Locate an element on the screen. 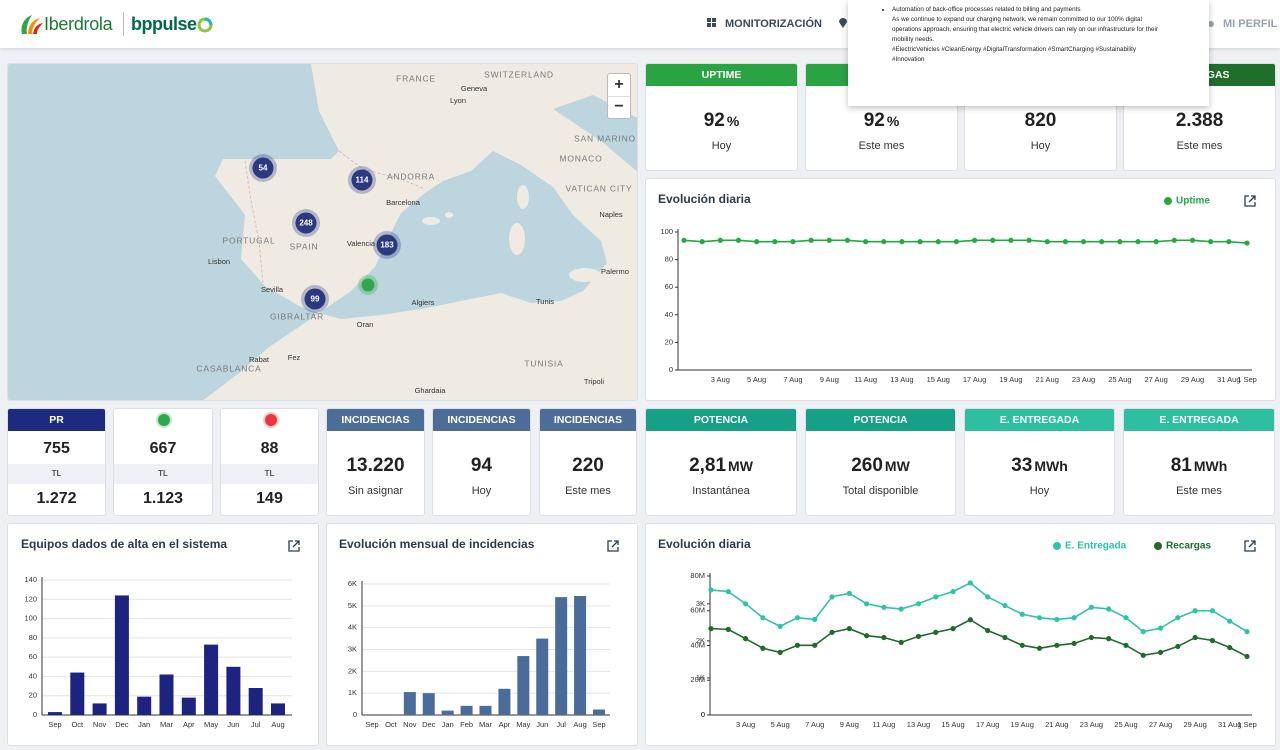  kpi-value: 13.220 is located at coordinates (375, 466).